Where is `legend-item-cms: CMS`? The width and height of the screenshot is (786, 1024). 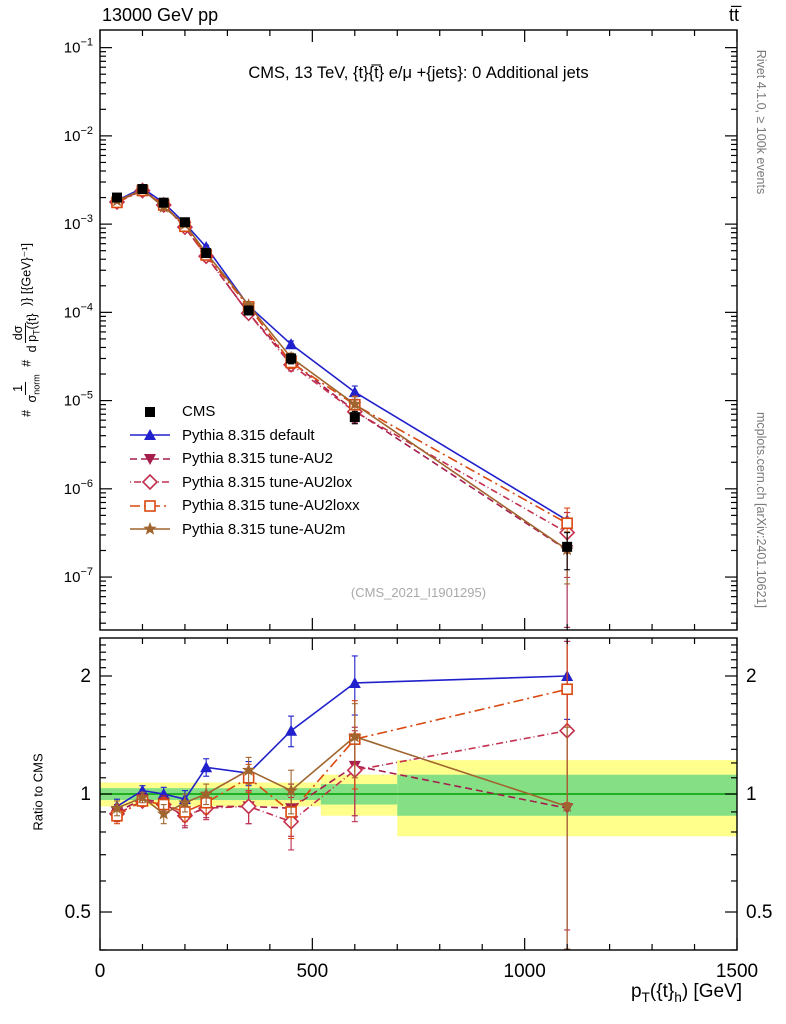
legend-item-cms: CMS is located at coordinates (244, 412).